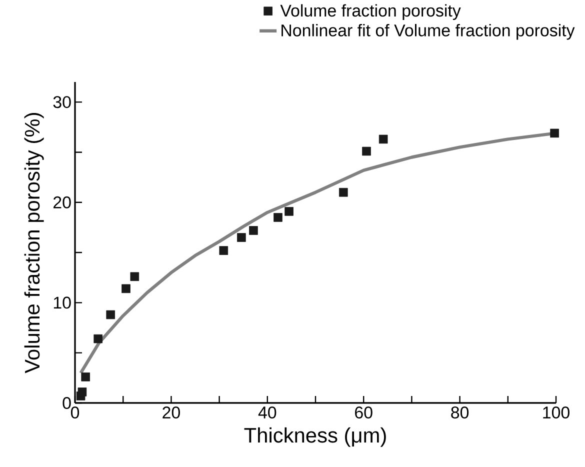 This screenshot has width=585, height=467. Describe the element at coordinates (315, 437) in the screenshot. I see `x-axis-title: Thickness (μm)` at that location.